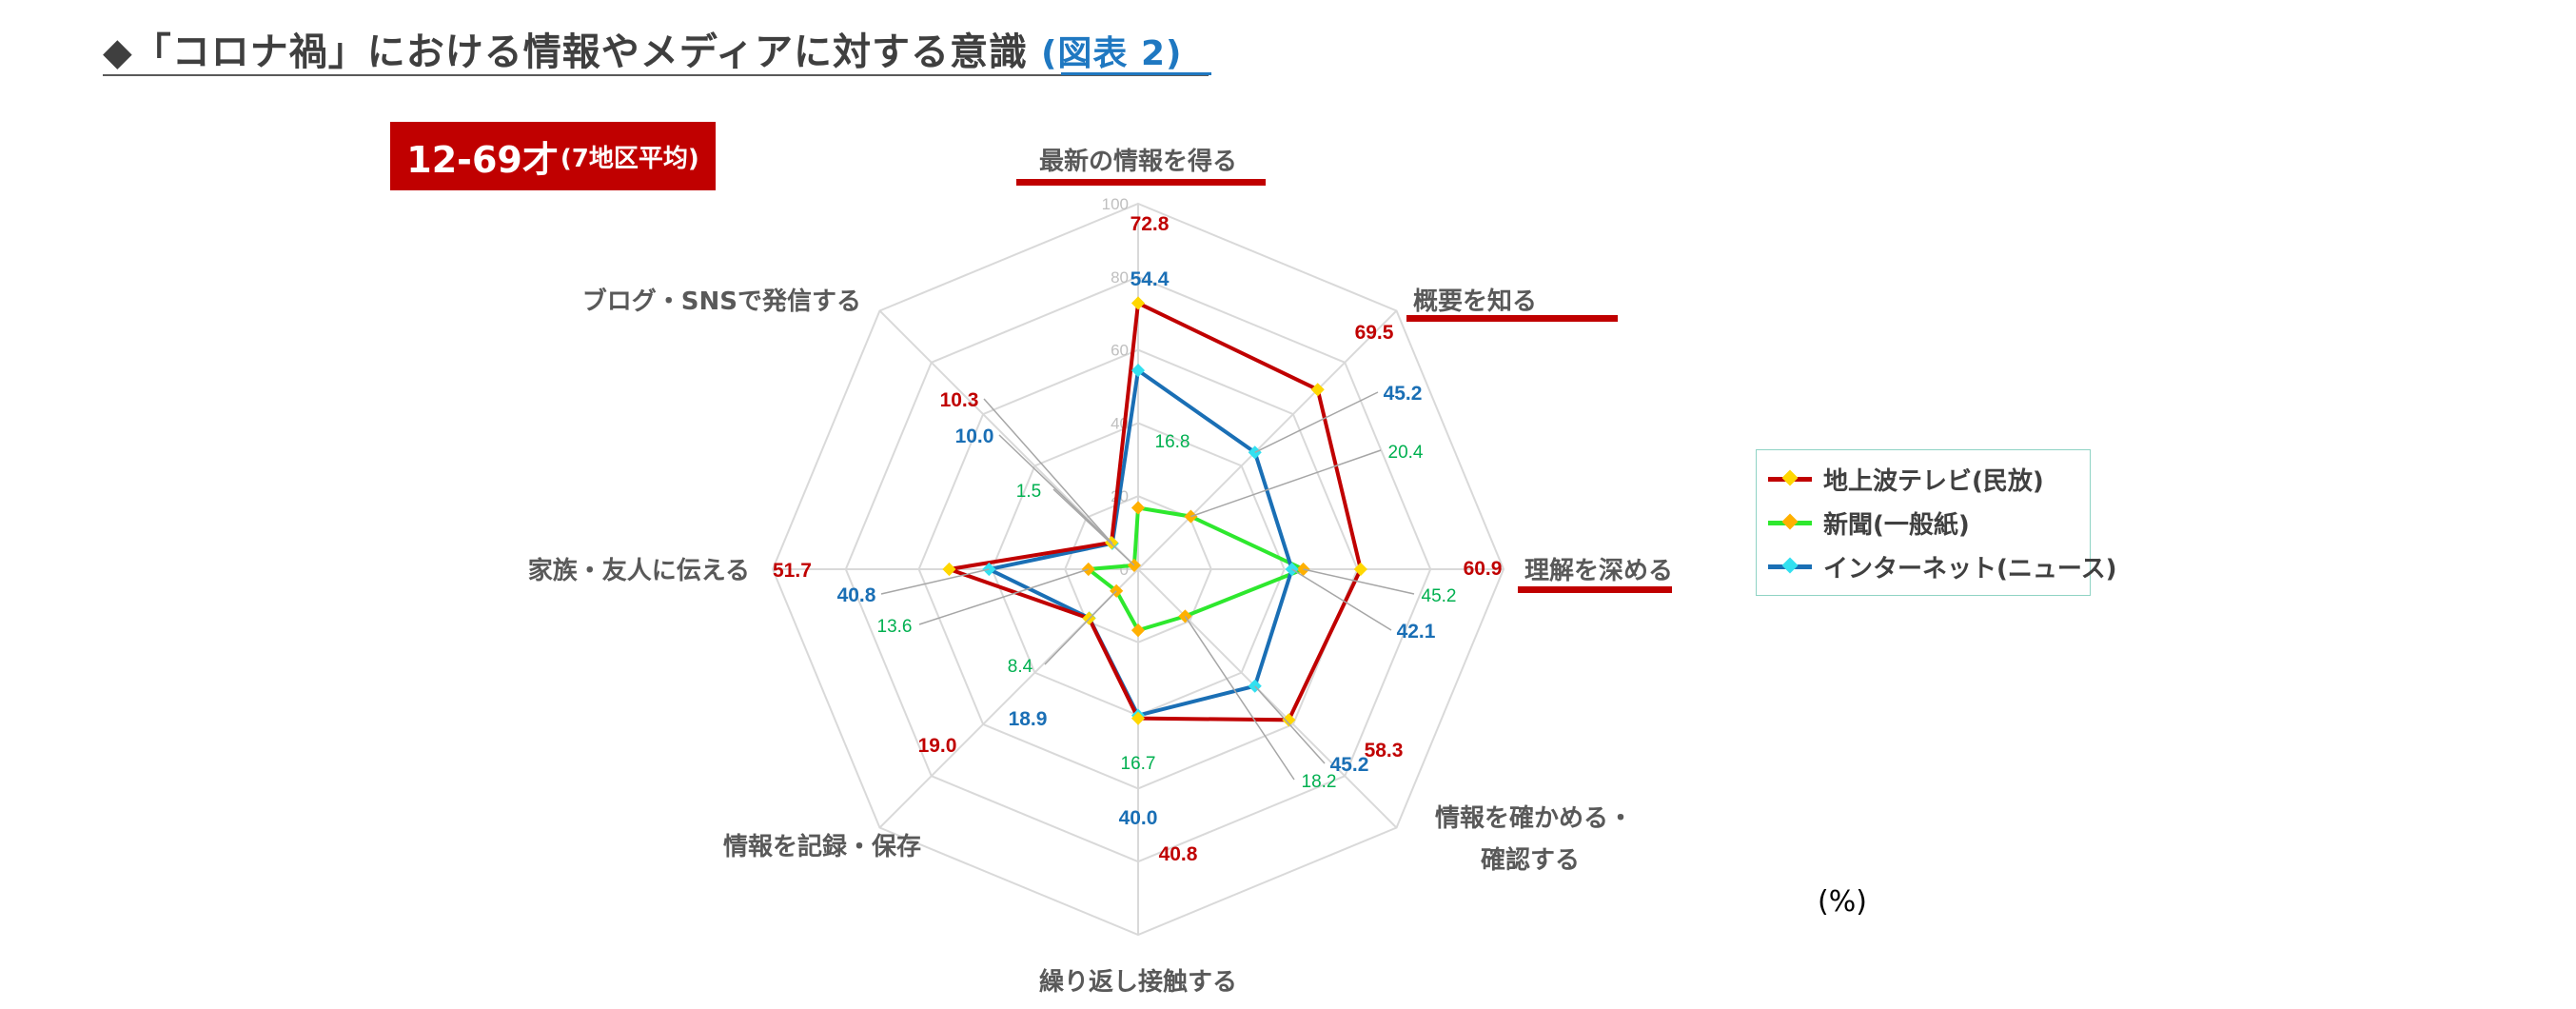 This screenshot has height=1009, width=2576. I want to click on legend-swatch-internet, so click(1790, 565).